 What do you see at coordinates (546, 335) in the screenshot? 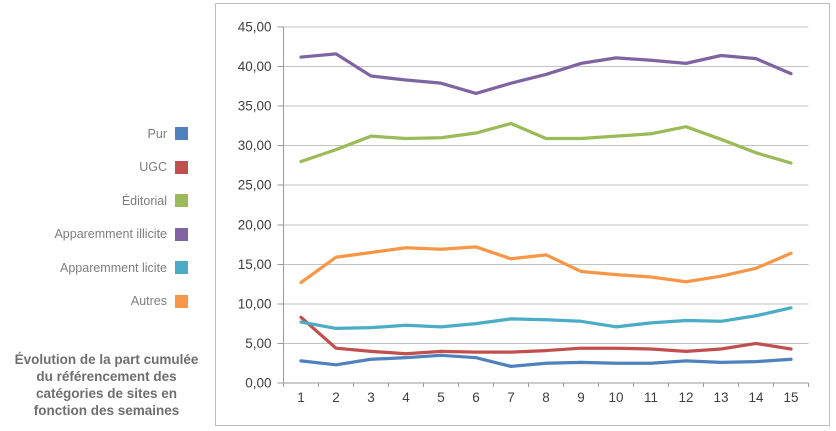
I see `series-line-ugc` at bounding box center [546, 335].